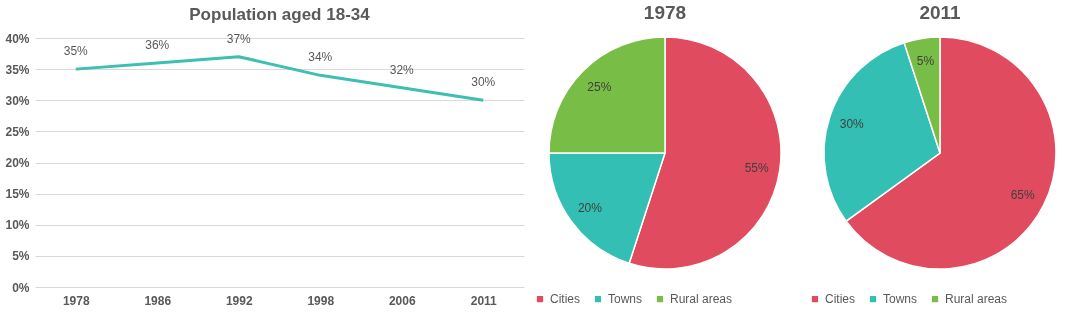 This screenshot has height=316, width=1080. Describe the element at coordinates (21, 256) in the screenshot. I see `y-tick-label: 5%` at that location.